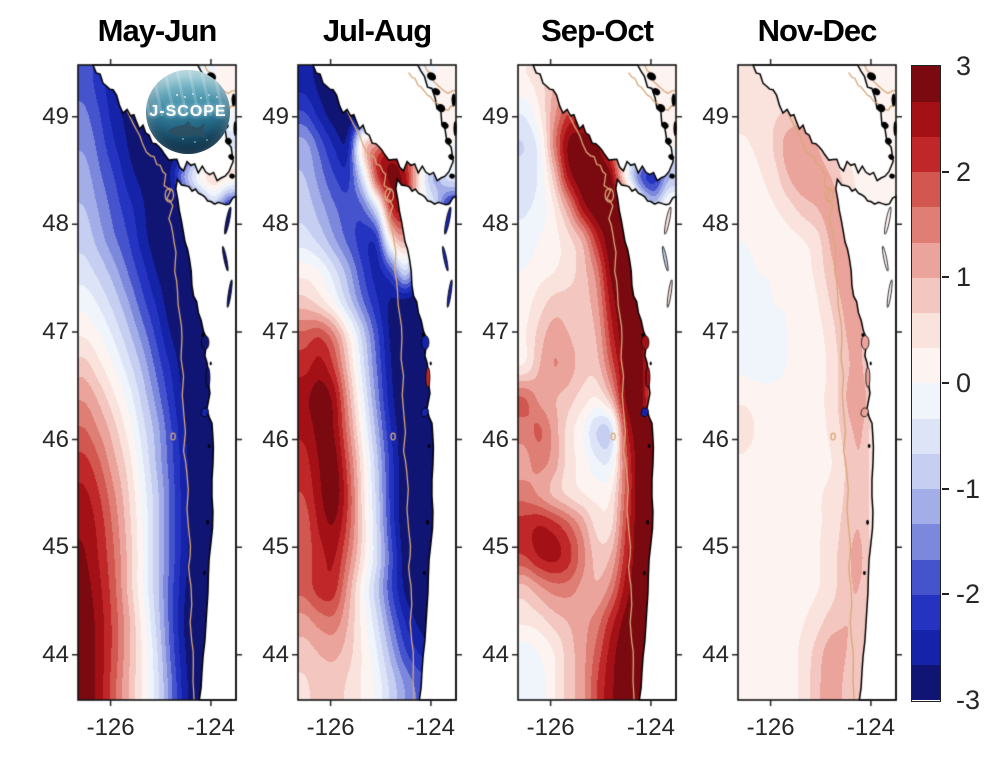  I want to click on colorbar-tick-label: 2, so click(964, 171).